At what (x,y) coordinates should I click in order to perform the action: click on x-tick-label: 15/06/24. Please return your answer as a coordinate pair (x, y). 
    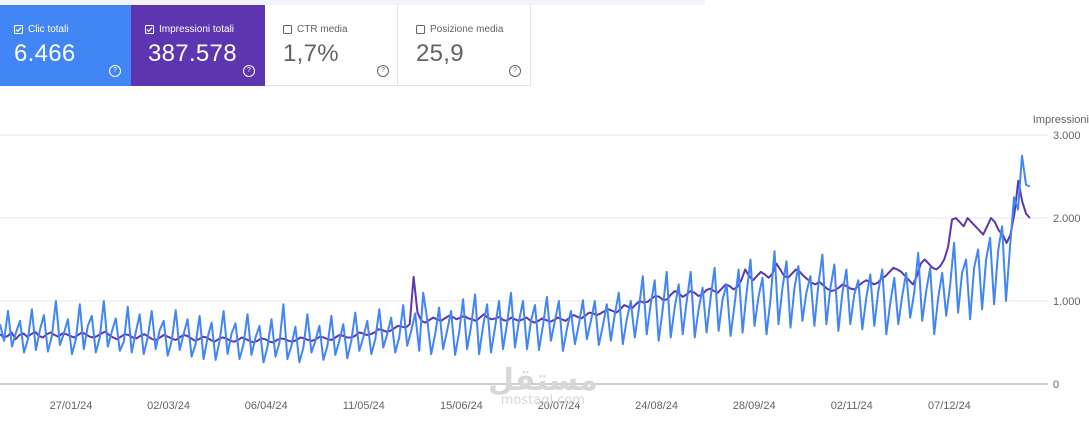
    Looking at the image, I should click on (461, 406).